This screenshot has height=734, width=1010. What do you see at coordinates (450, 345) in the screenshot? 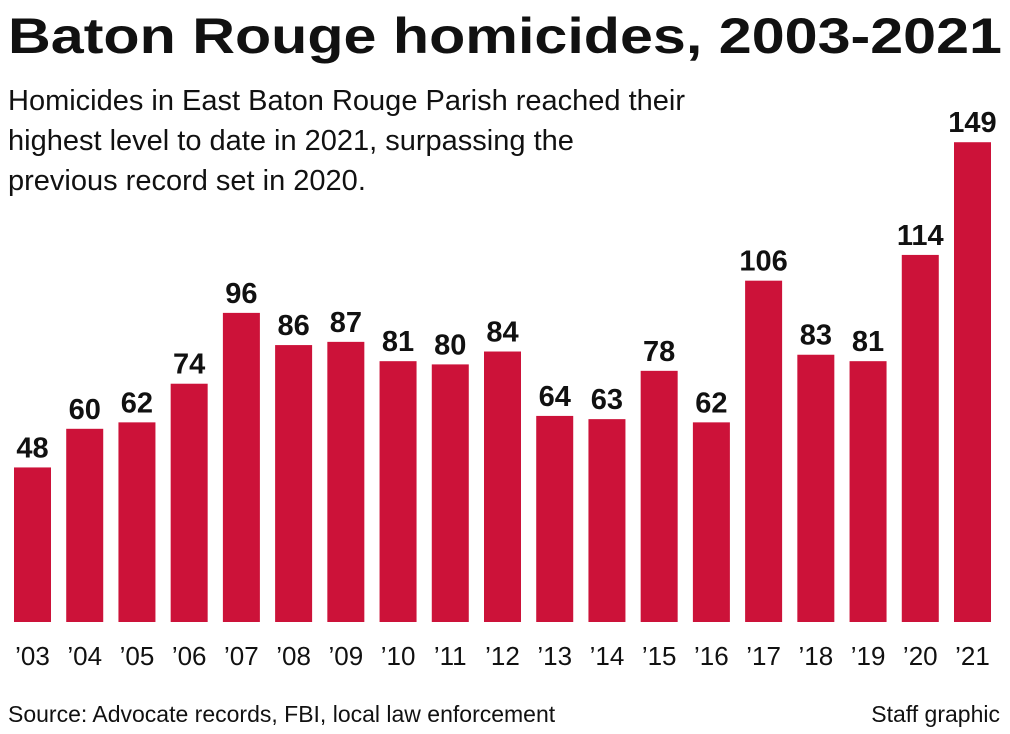
I see `value-label: 80` at bounding box center [450, 345].